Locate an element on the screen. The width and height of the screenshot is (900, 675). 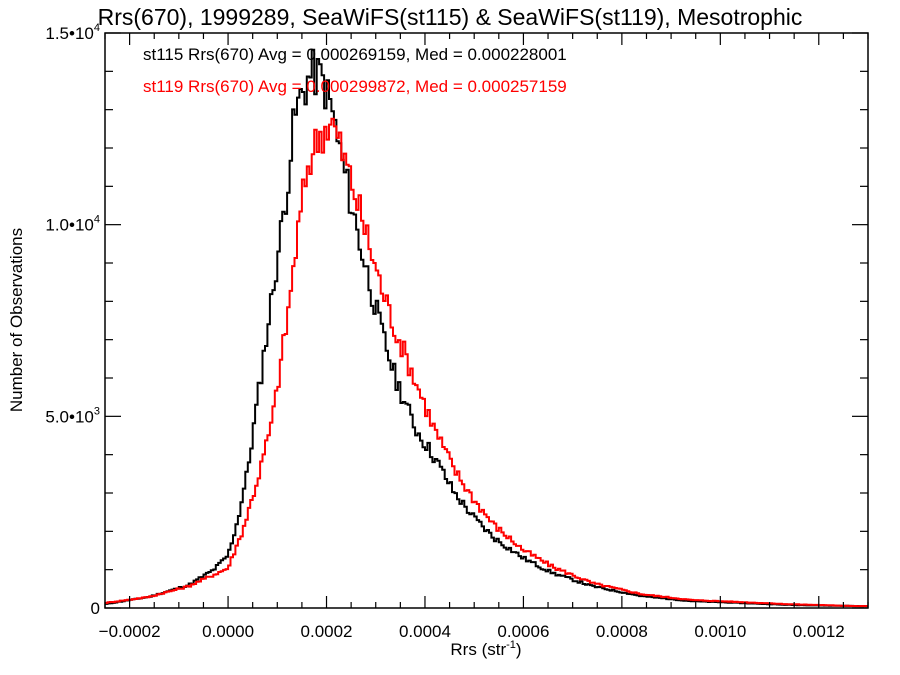
x-axis-label: Rrs (str-1) is located at coordinates (485, 649).